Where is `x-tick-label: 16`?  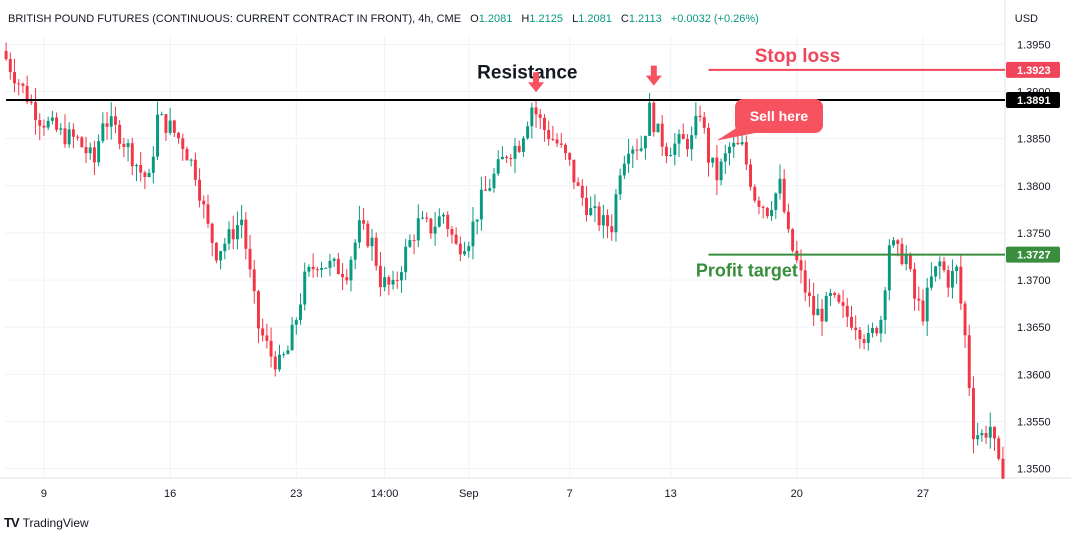 x-tick-label: 16 is located at coordinates (170, 494).